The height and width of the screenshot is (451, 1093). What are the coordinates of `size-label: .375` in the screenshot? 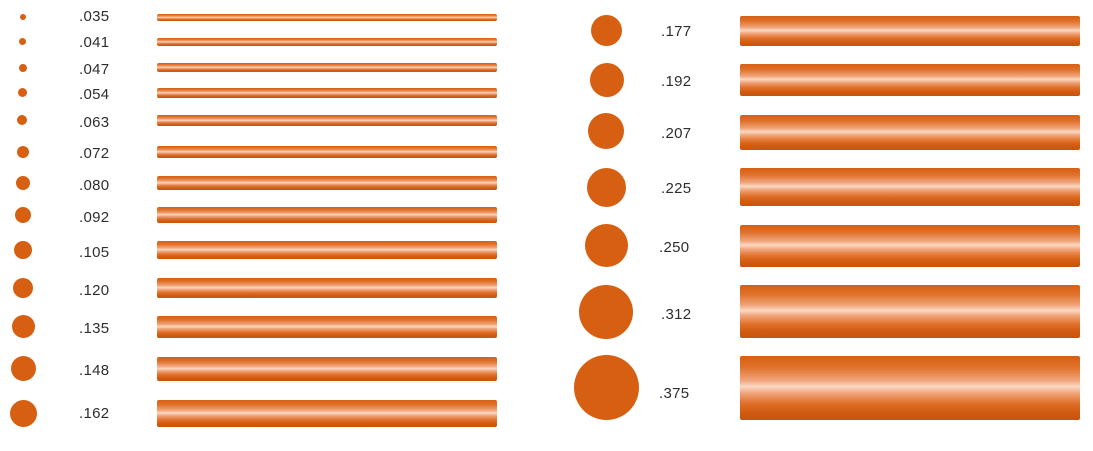 It's located at (674, 393).